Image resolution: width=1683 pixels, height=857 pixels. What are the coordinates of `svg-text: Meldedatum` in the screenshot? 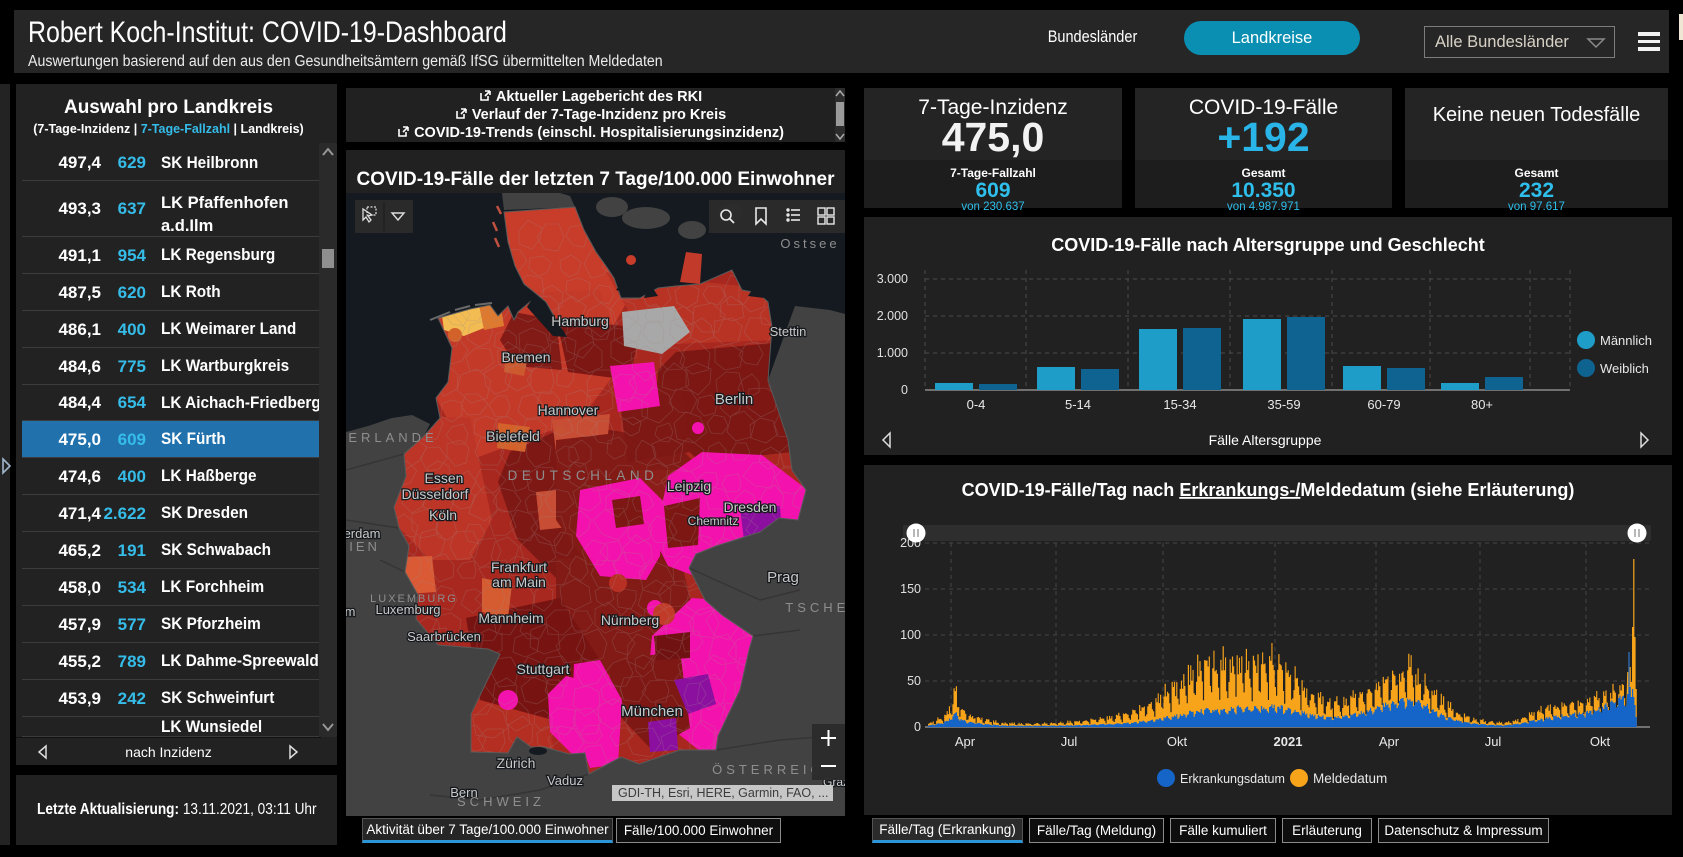 It's located at (1350, 778).